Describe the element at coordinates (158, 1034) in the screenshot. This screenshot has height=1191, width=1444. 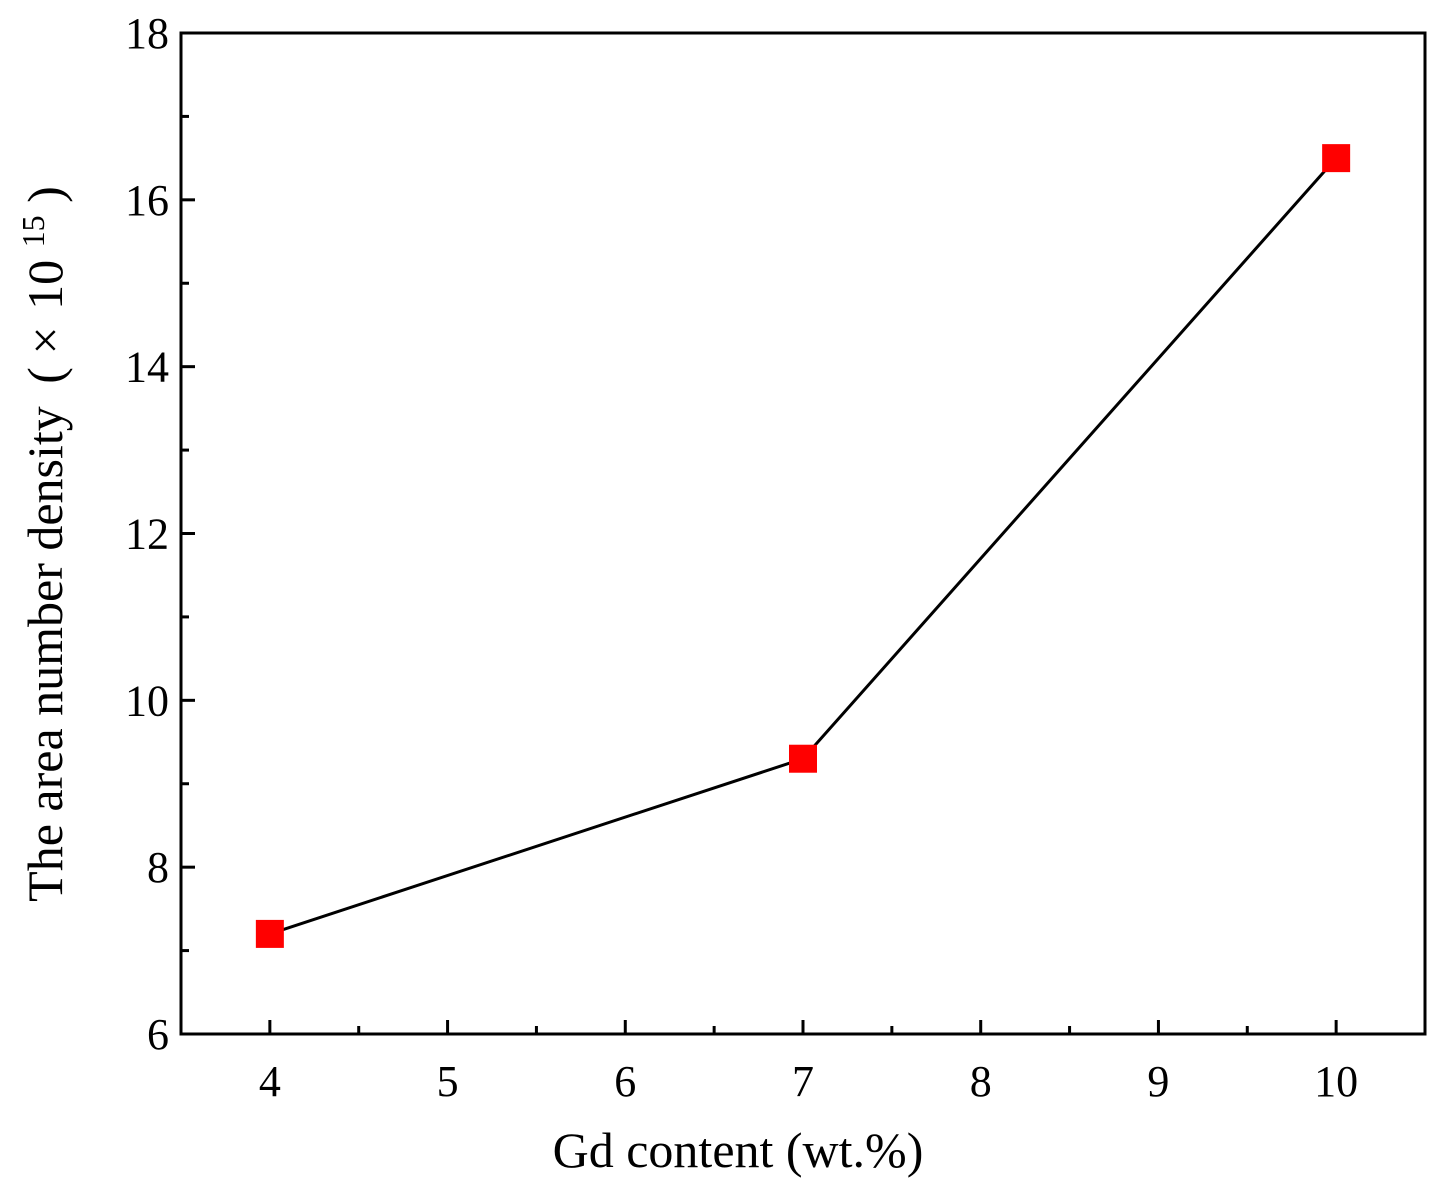
I see `y-tick-label: 6` at that location.